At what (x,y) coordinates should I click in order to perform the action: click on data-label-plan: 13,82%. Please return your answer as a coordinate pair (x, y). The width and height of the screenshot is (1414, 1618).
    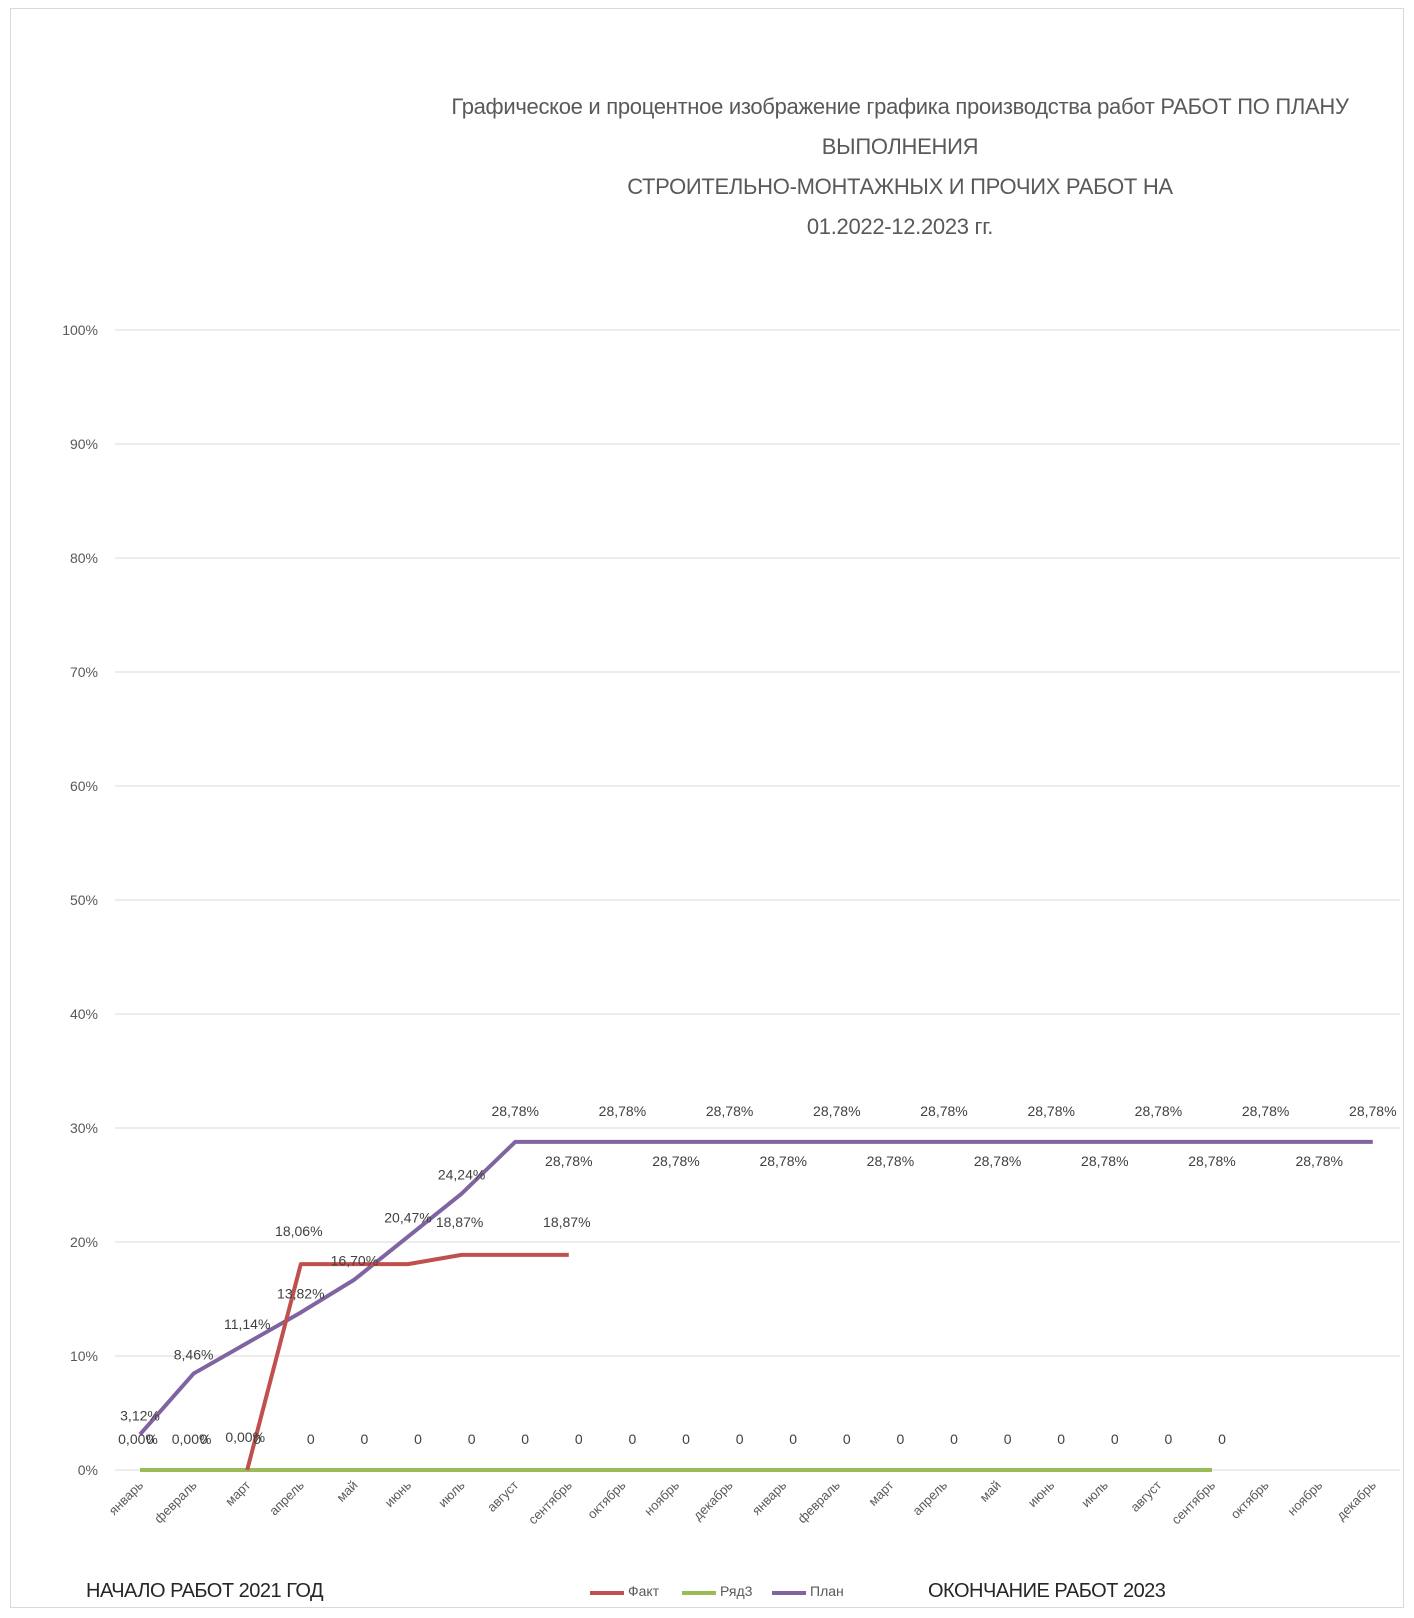
    Looking at the image, I should click on (300, 1293).